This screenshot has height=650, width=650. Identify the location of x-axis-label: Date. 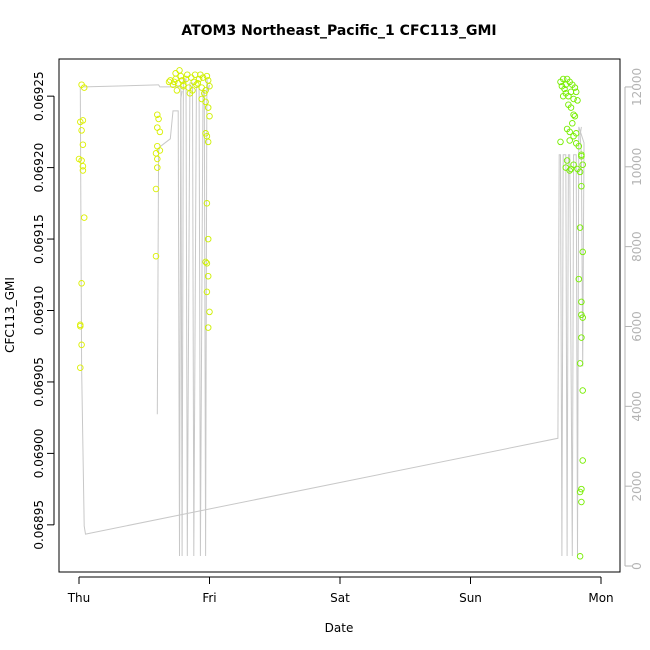
(339, 628).